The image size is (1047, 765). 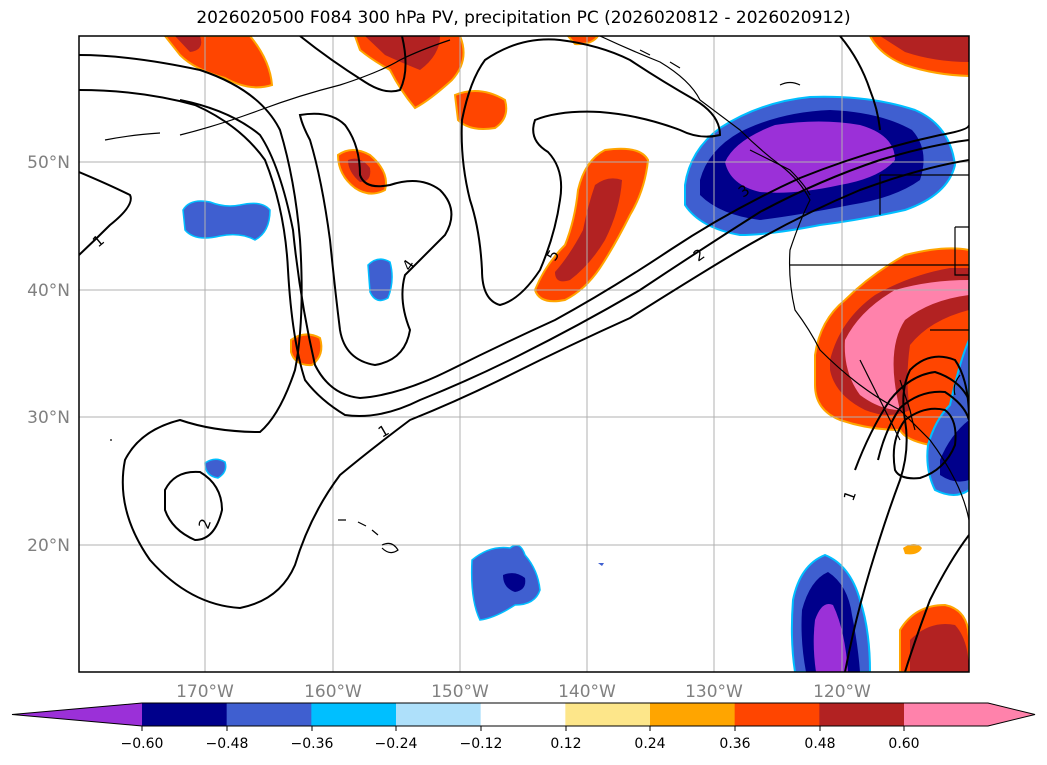 I want to click on pv-contour-2-right, so click(x=911, y=420).